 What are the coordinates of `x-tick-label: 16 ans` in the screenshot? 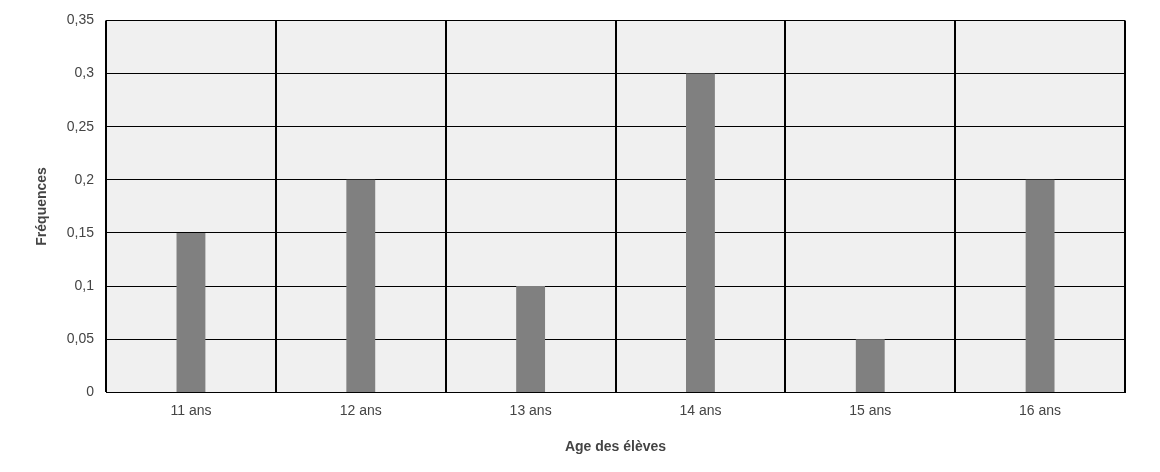 It's located at (1040, 409).